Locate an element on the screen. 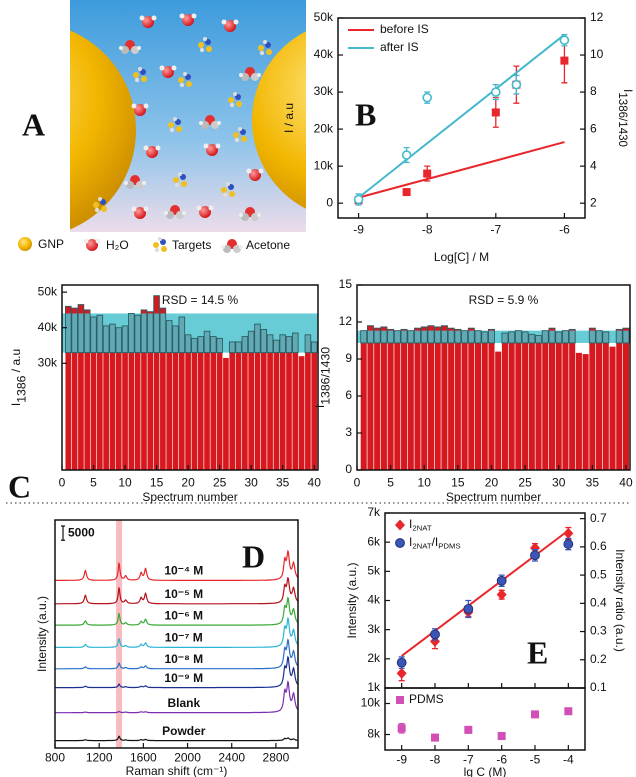 This screenshot has width=636, height=777. legend-label-part: I is located at coordinates (410, 542).